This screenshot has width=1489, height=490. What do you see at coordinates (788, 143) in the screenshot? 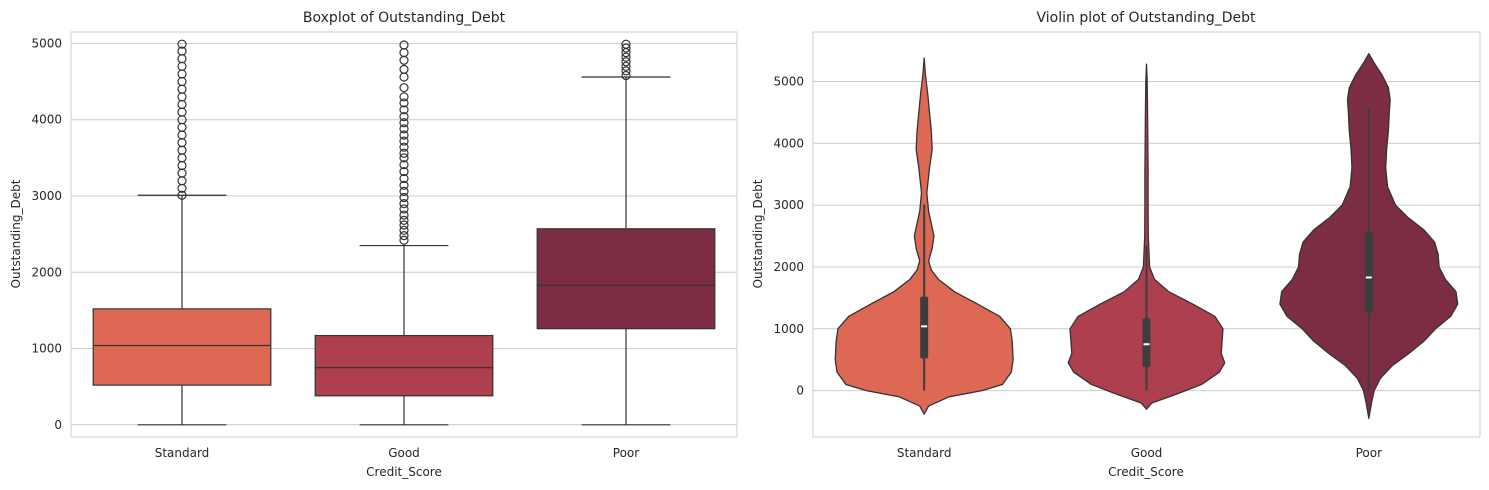
I see `violin-y-tick-label: 4000` at bounding box center [788, 143].